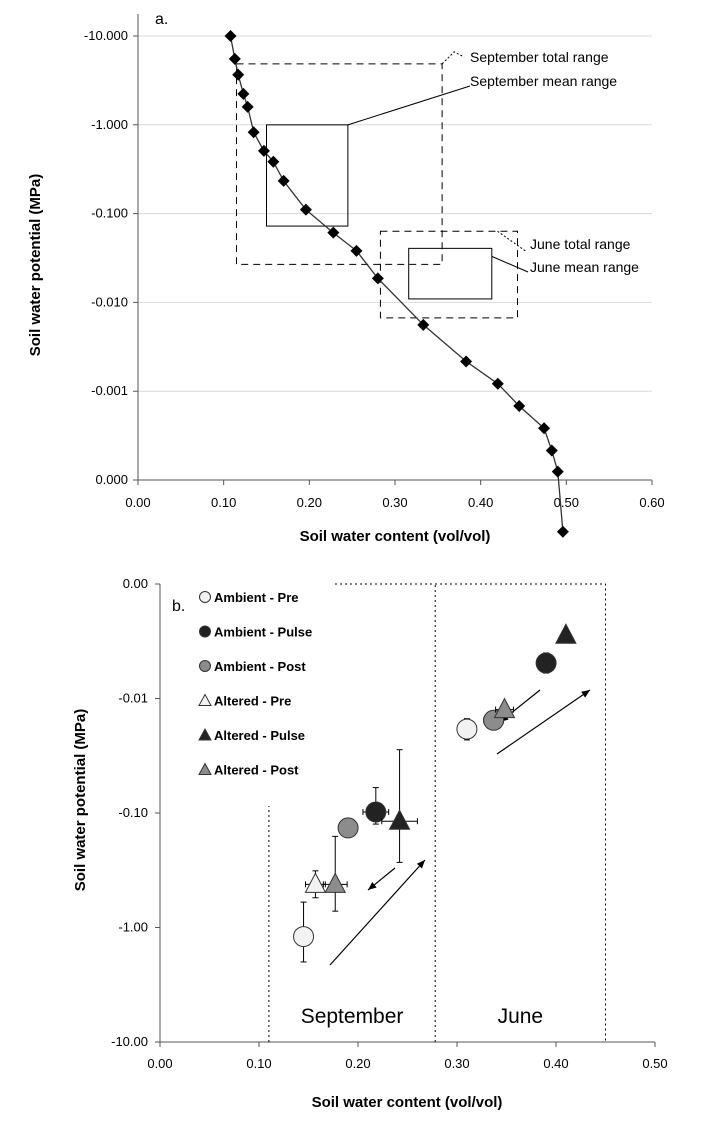 Image resolution: width=713 pixels, height=1135 pixels. I want to click on annotation-text: June mean range, so click(584, 267).